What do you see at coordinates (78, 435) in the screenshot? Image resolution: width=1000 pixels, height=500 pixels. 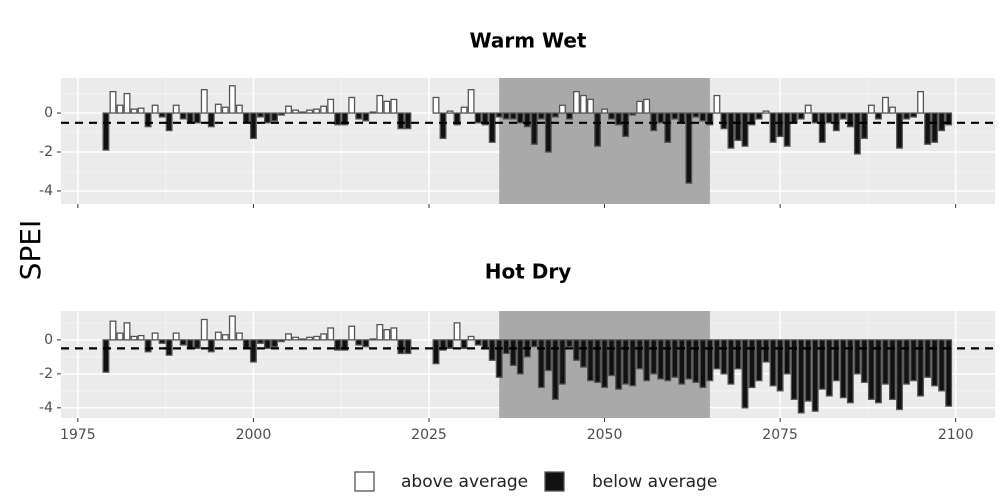 I see `x-tick-label: 1975` at bounding box center [78, 435].